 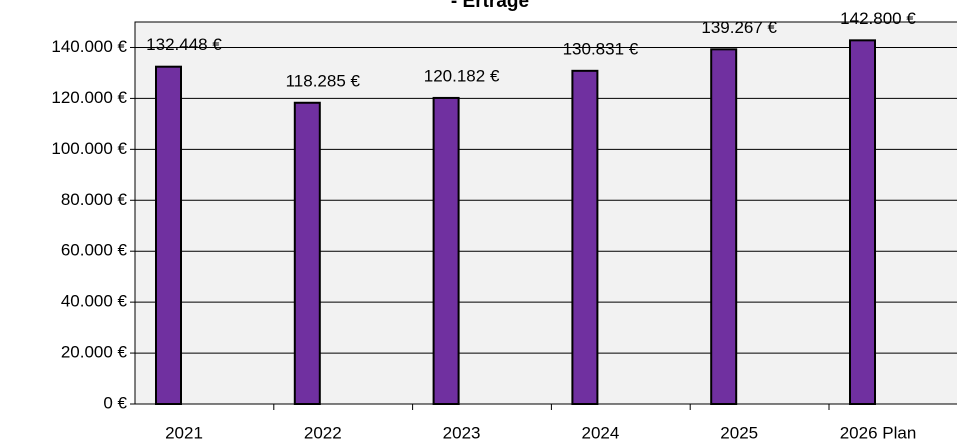 What do you see at coordinates (184, 432) in the screenshot?
I see `x-tick-label: 2021` at bounding box center [184, 432].